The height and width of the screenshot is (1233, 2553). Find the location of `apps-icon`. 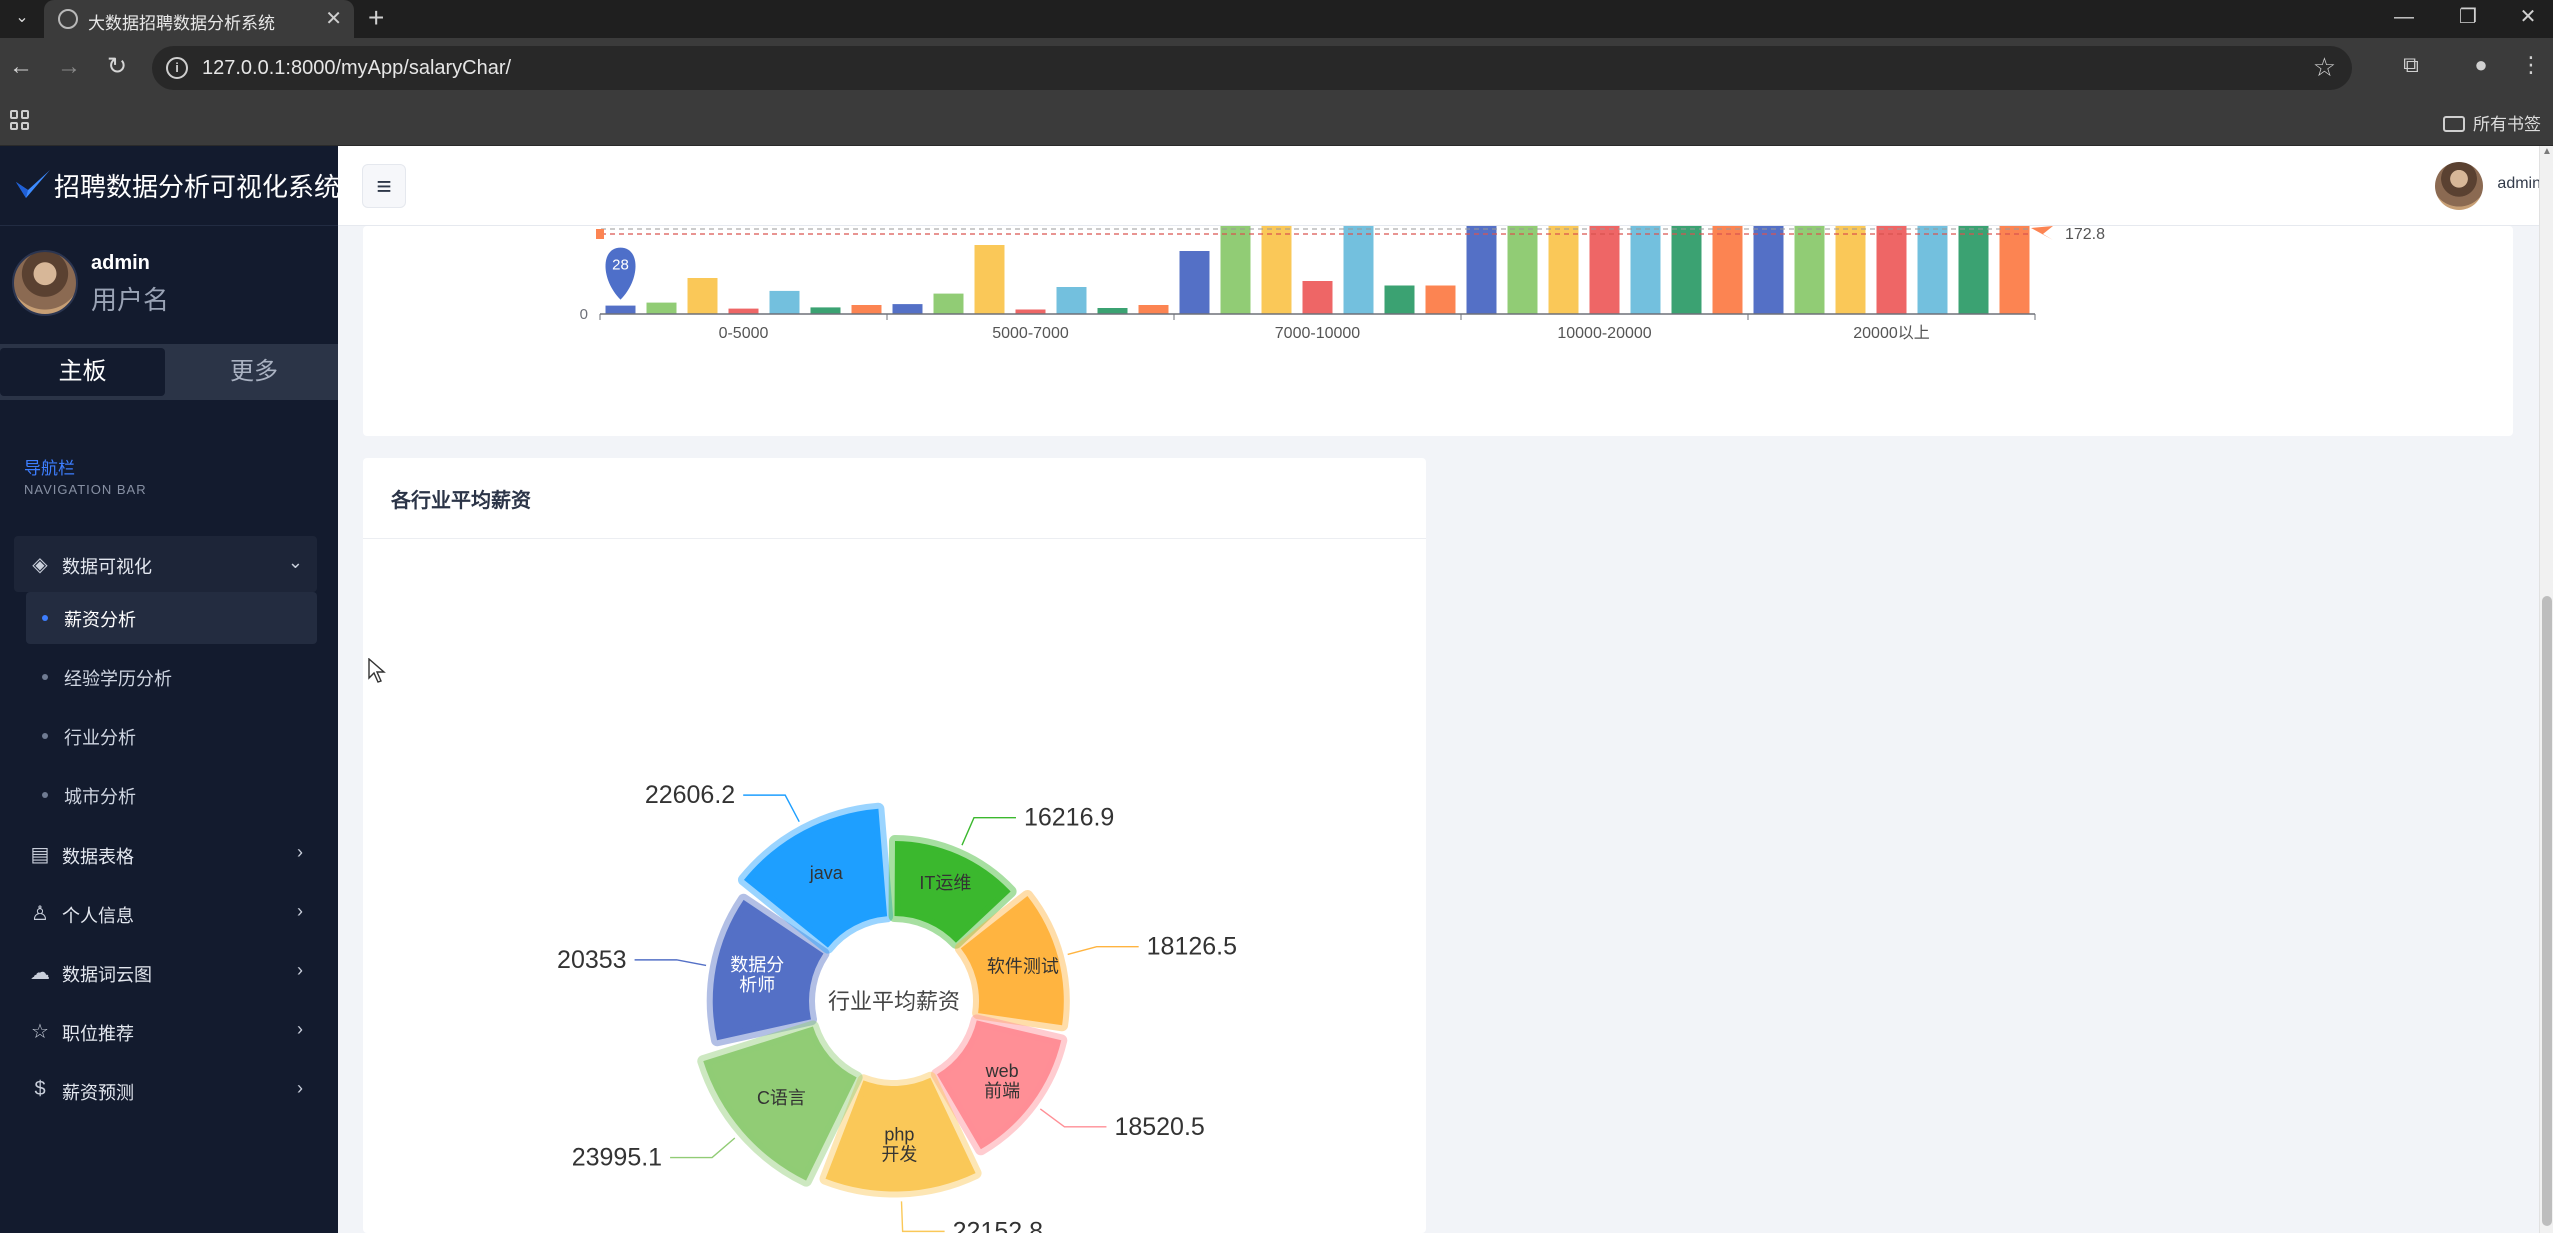

apps-icon is located at coordinates (20, 120).